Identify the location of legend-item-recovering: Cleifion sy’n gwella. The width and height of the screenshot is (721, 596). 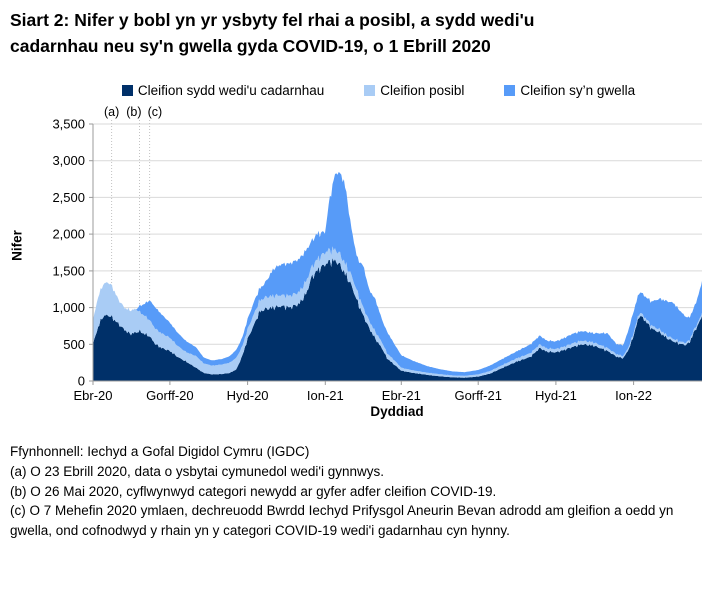
(569, 90).